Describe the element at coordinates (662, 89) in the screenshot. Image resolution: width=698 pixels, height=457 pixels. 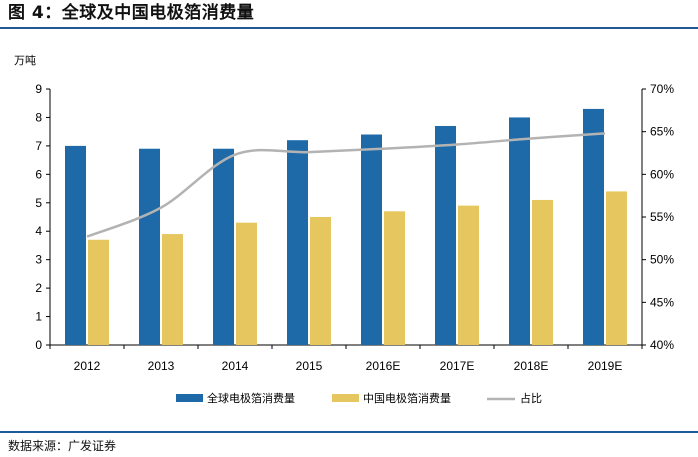
I see `right-tick-label: 70%` at that location.